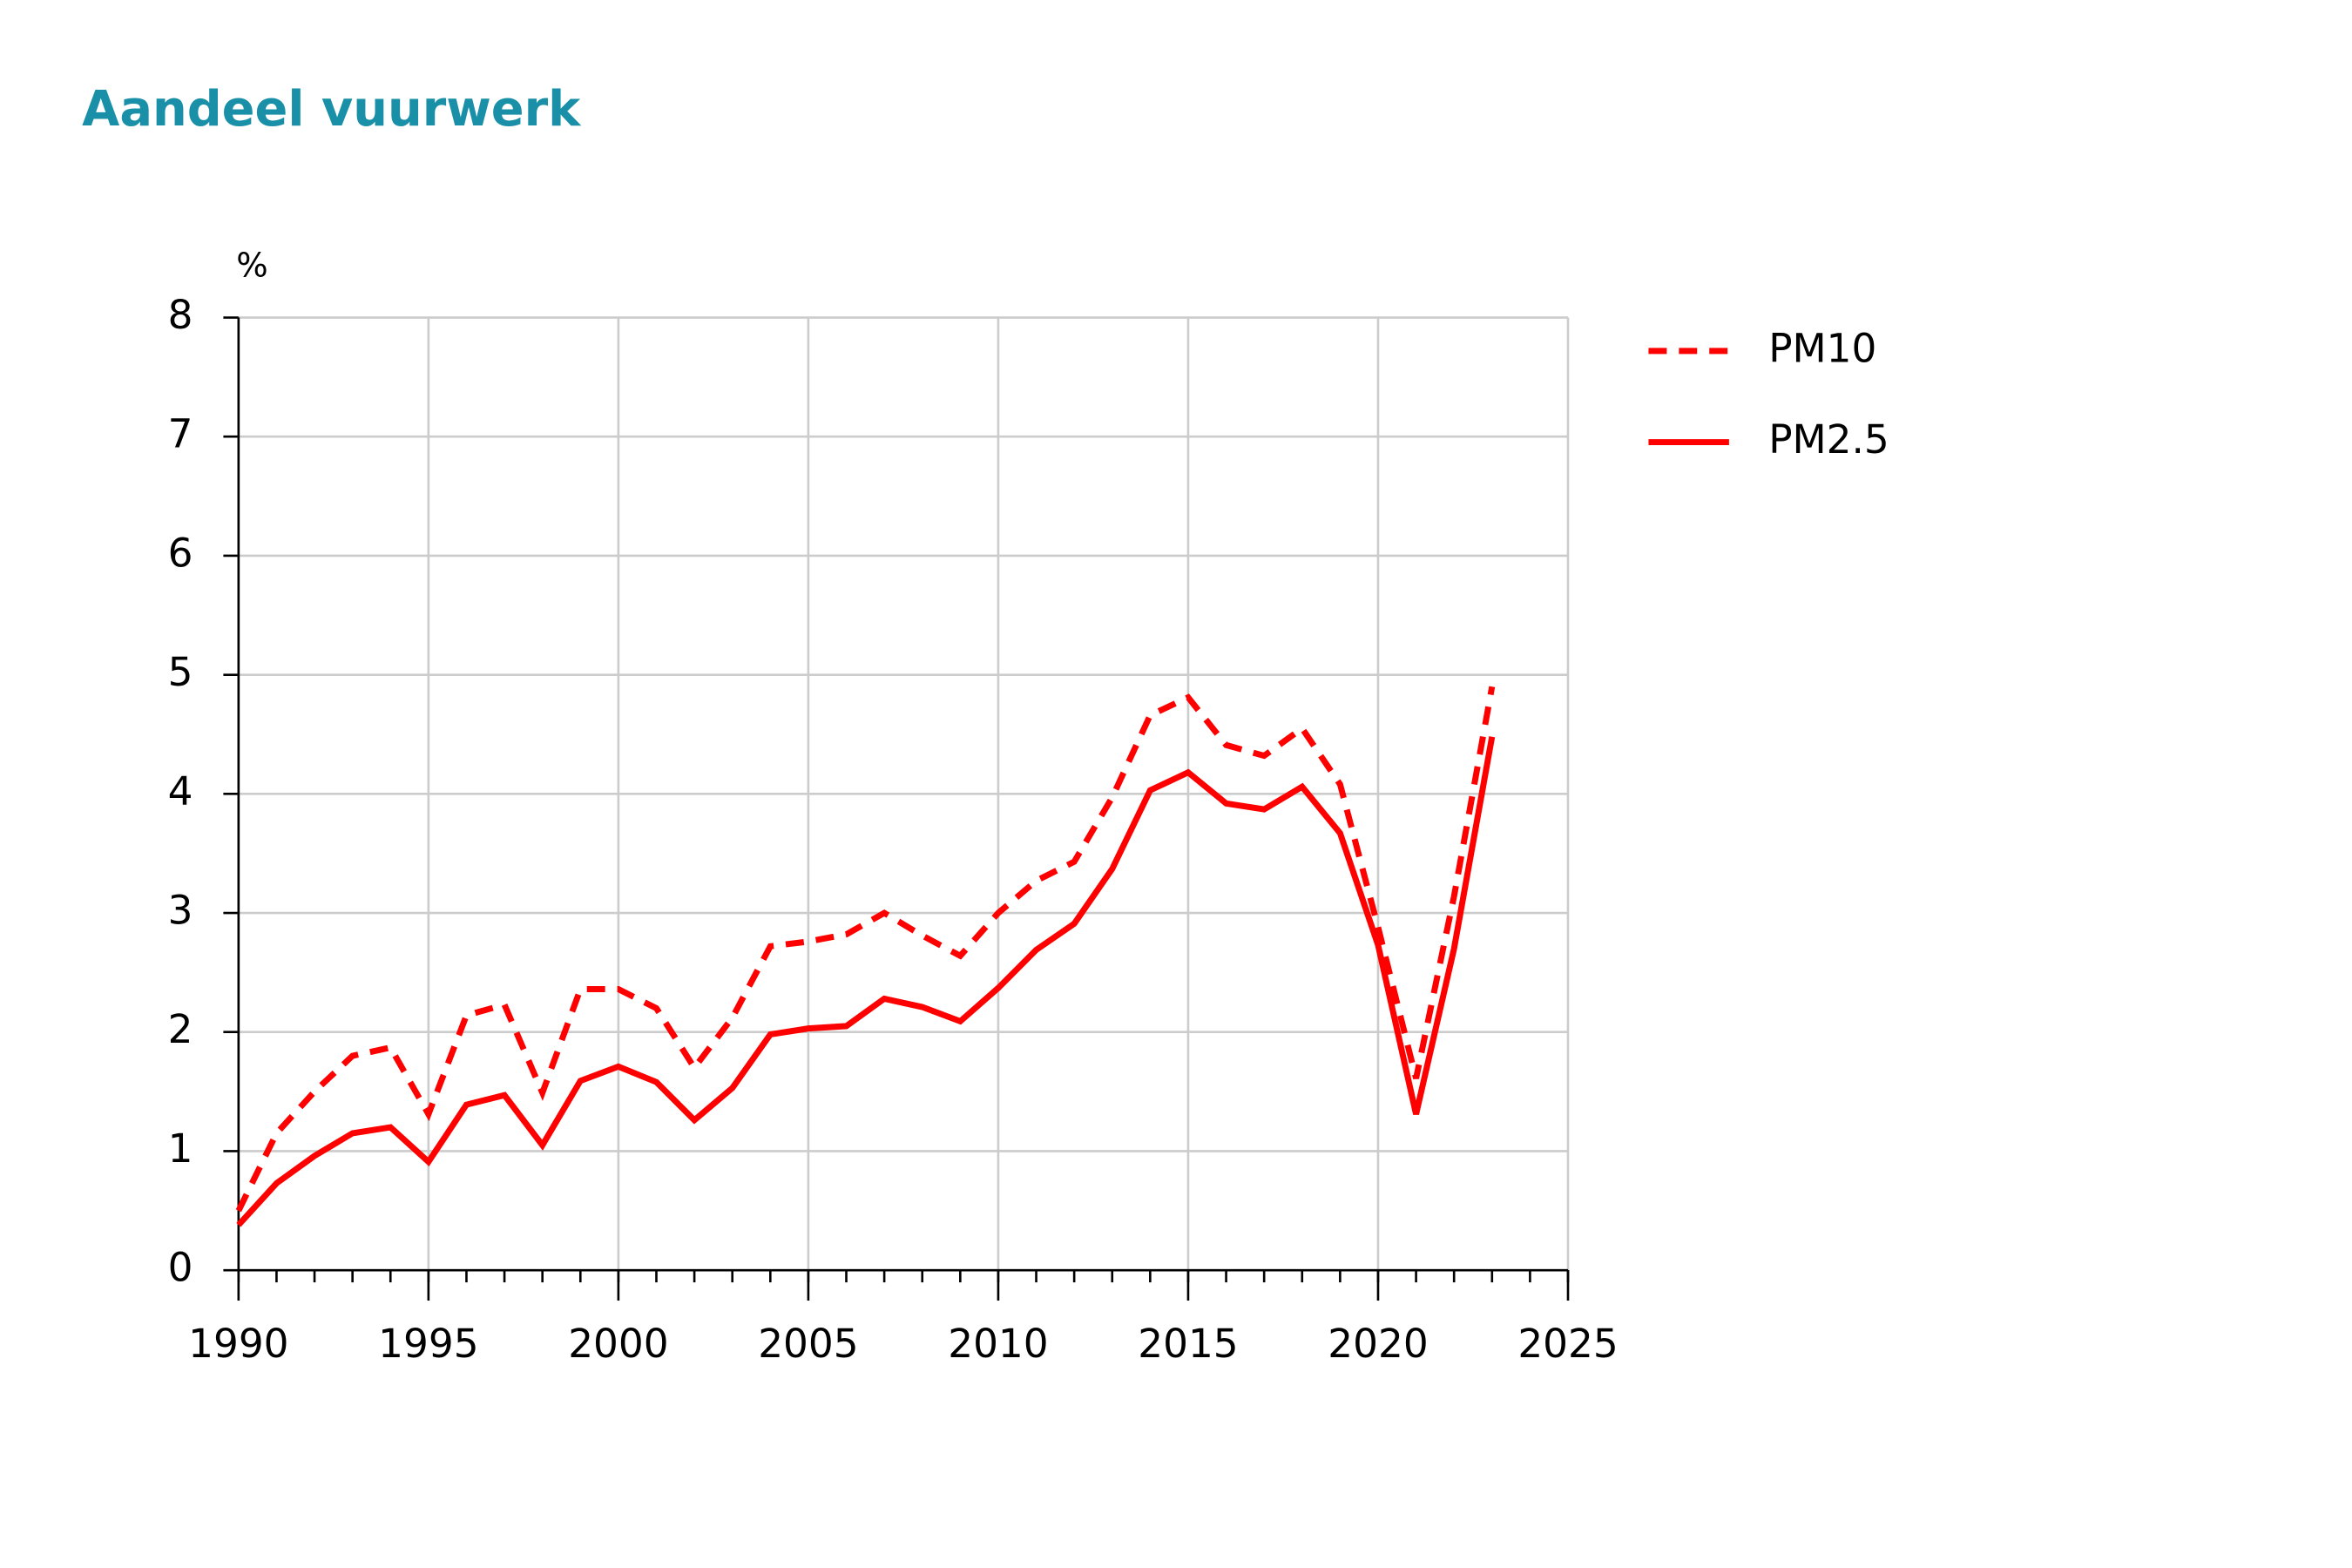 The image size is (2352, 1568). Describe the element at coordinates (180, 911) in the screenshot. I see `y-tick-label: 3` at that location.